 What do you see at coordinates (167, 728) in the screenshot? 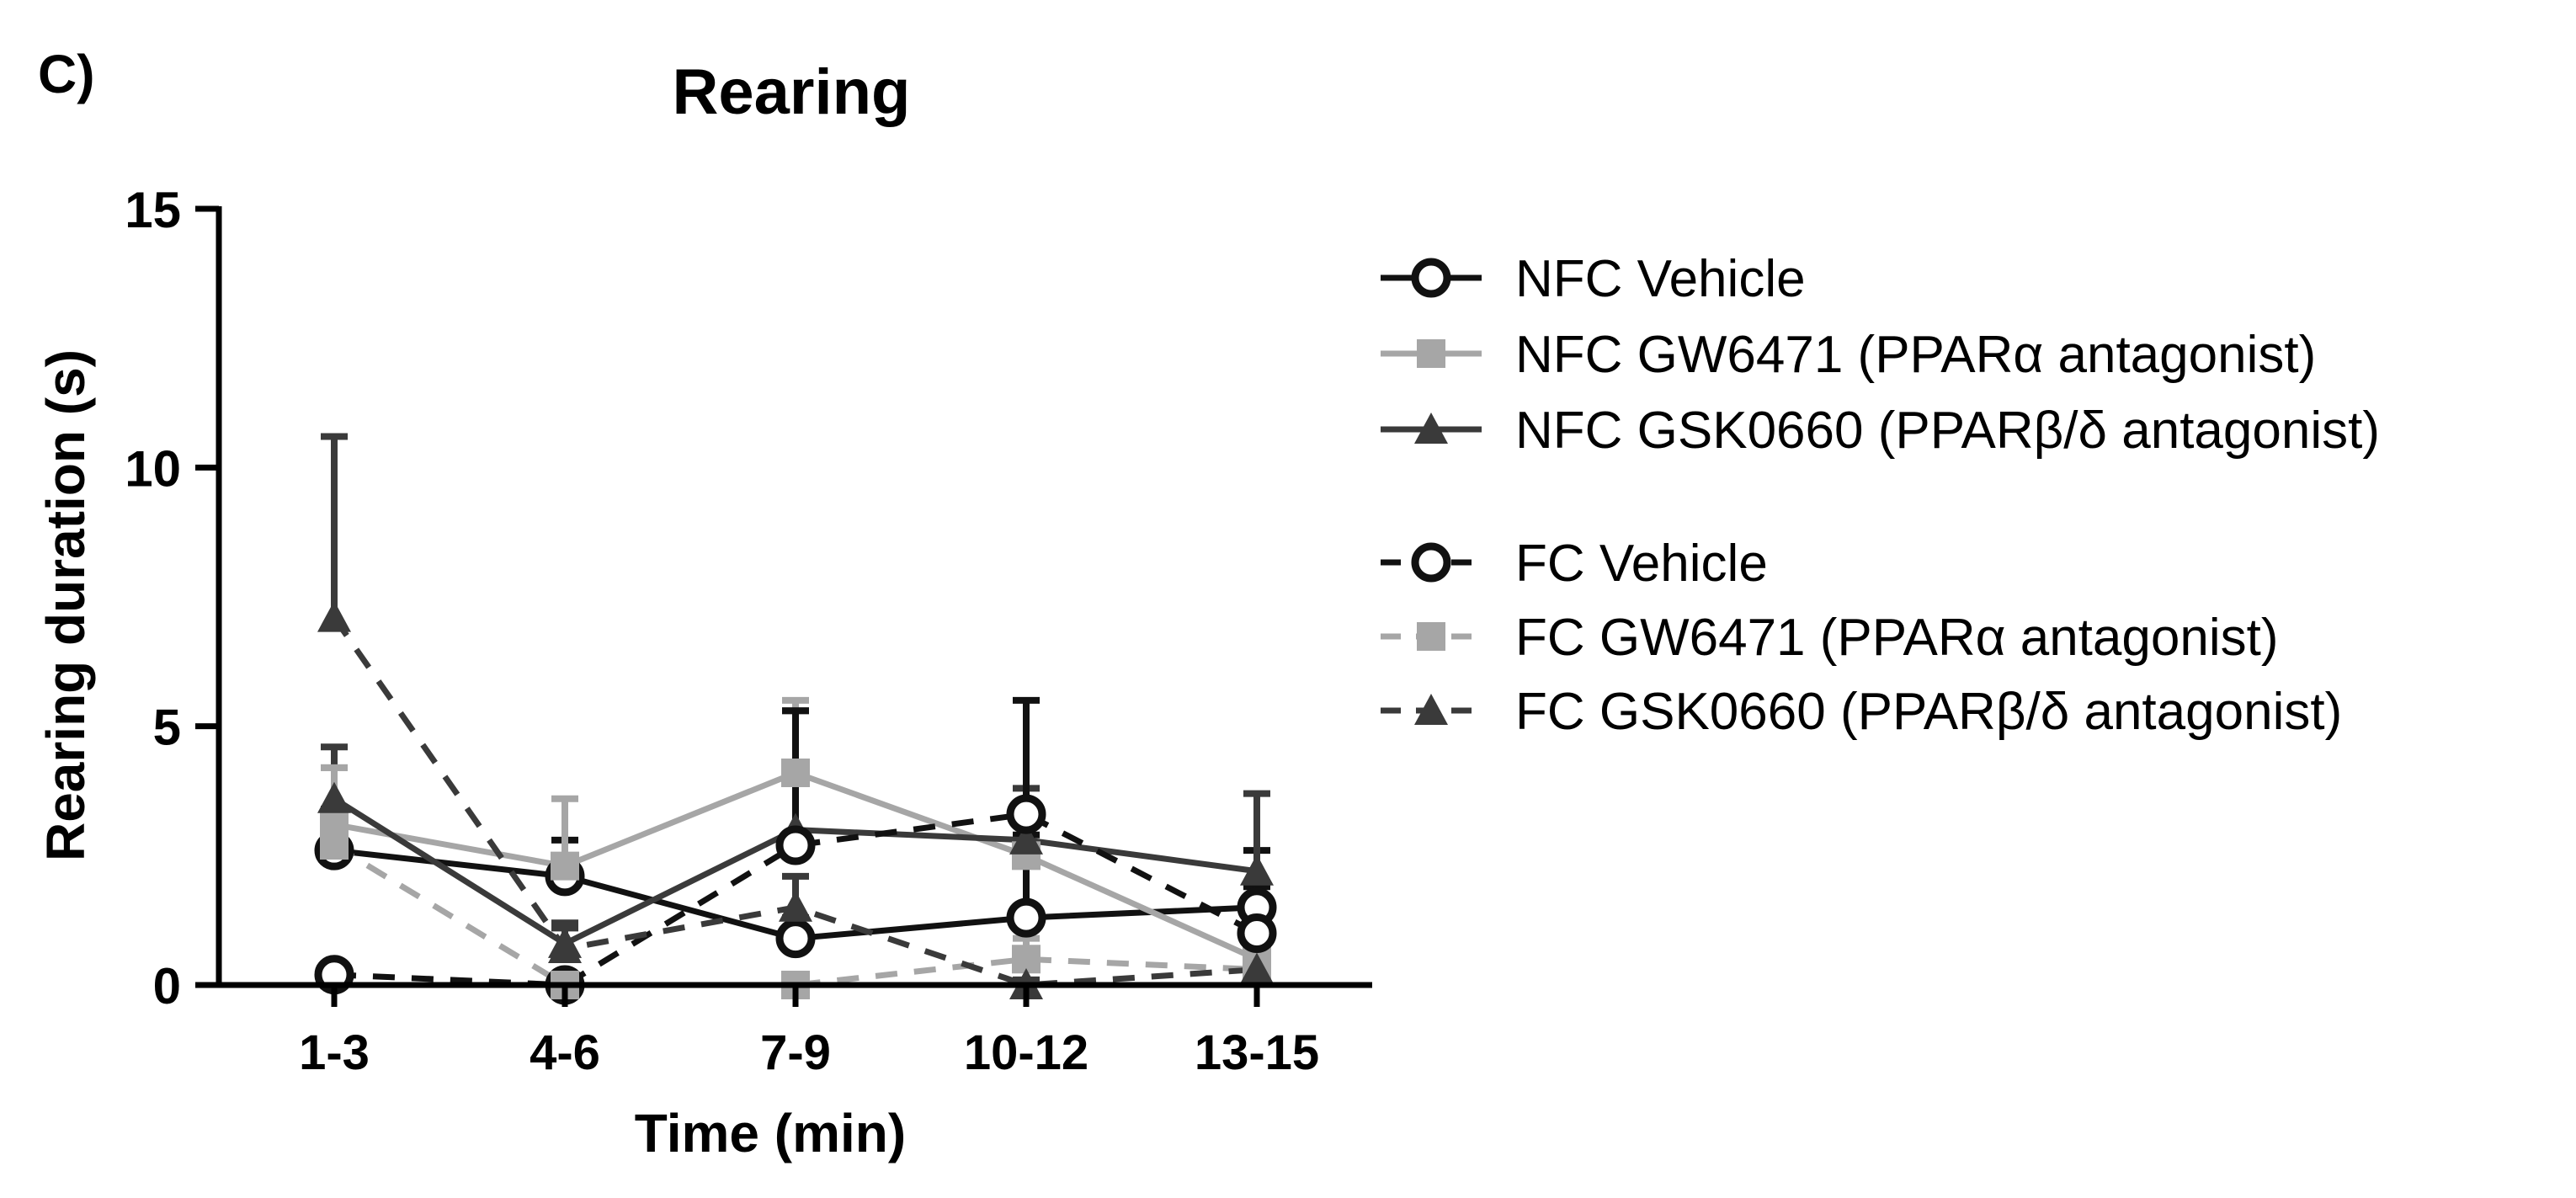
I see `y-tick-label: 5` at bounding box center [167, 728].